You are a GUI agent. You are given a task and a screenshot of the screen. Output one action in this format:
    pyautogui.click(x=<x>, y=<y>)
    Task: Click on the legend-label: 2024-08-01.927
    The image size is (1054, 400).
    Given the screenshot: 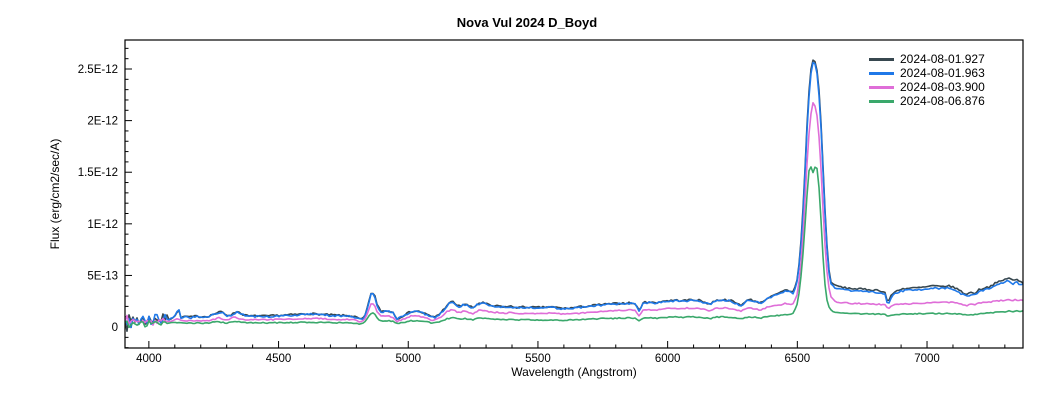 What is the action you would take?
    pyautogui.click(x=942, y=59)
    